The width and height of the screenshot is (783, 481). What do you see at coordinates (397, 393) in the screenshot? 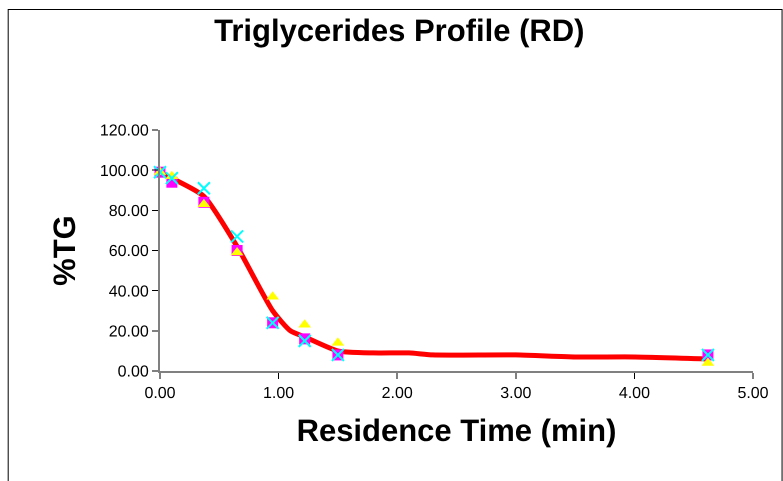
I see `x-tick-label: 2.00` at bounding box center [397, 393].